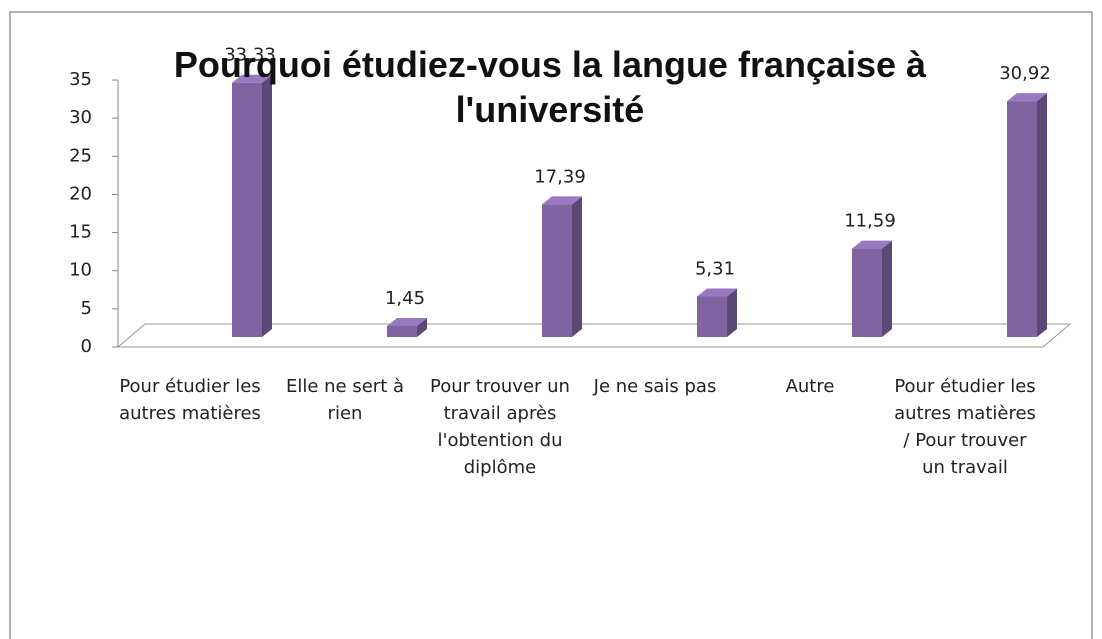 The height and width of the screenshot is (639, 1102). What do you see at coordinates (560, 176) in the screenshot?
I see `data-label: 17,39` at bounding box center [560, 176].